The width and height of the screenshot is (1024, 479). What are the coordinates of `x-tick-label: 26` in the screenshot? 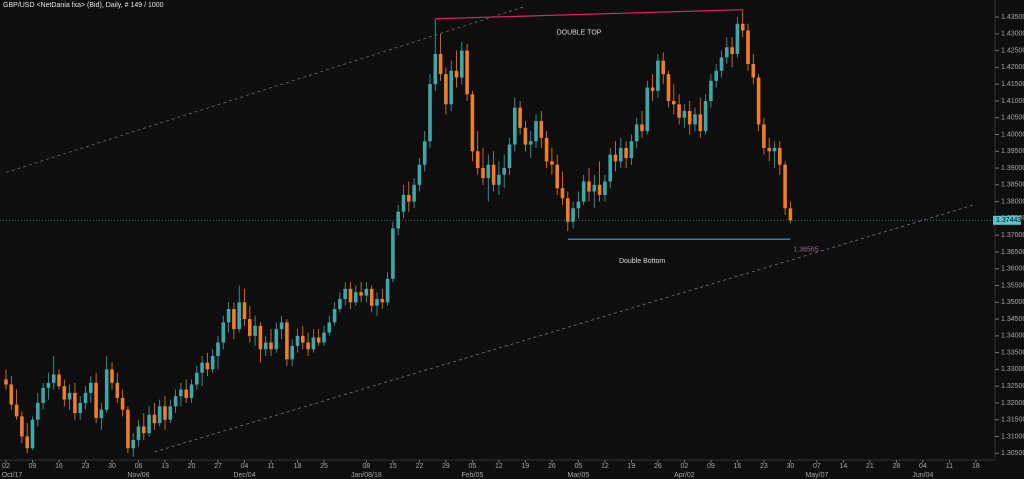 It's located at (552, 466).